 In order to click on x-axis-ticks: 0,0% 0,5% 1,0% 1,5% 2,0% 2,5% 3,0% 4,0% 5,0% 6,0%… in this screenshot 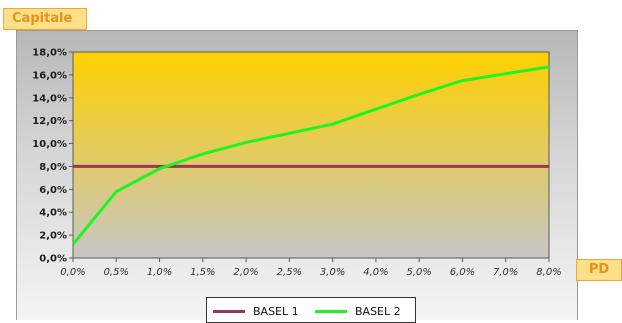, I will do `click(311, 268)`.